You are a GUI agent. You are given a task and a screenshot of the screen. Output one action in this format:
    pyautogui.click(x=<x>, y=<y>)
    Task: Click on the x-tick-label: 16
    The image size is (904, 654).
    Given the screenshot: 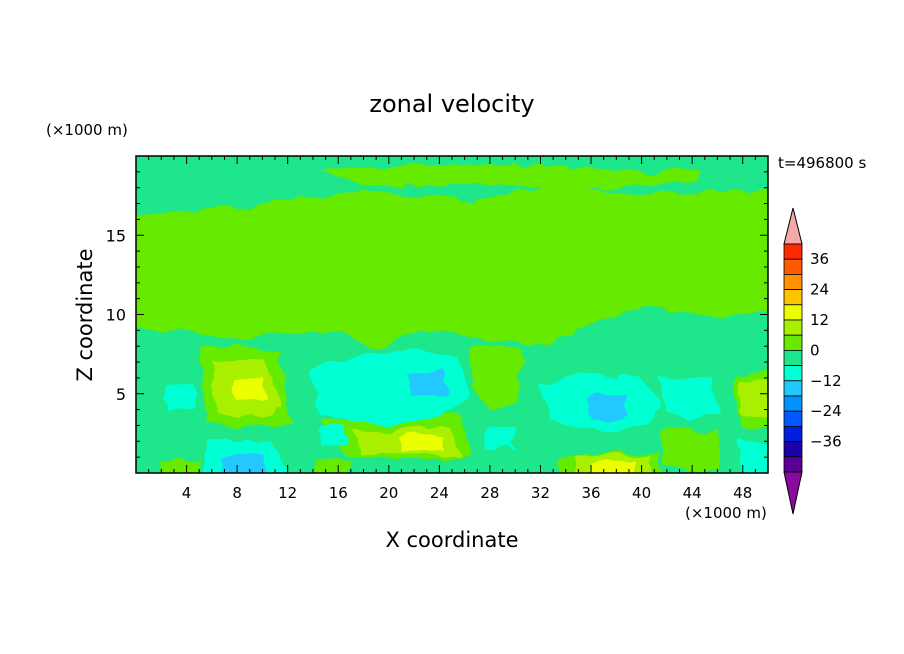 What is the action you would take?
    pyautogui.click(x=338, y=493)
    